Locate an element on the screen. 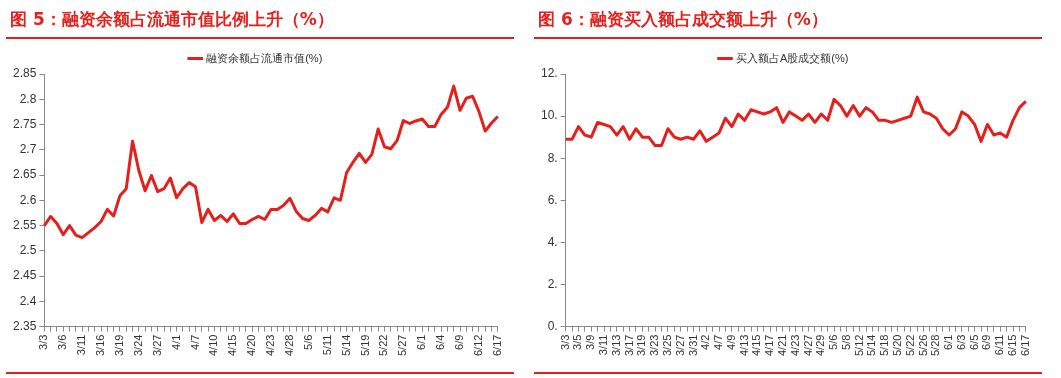 The image size is (1061, 378). x-tick-label: 3/31 is located at coordinates (692, 345).